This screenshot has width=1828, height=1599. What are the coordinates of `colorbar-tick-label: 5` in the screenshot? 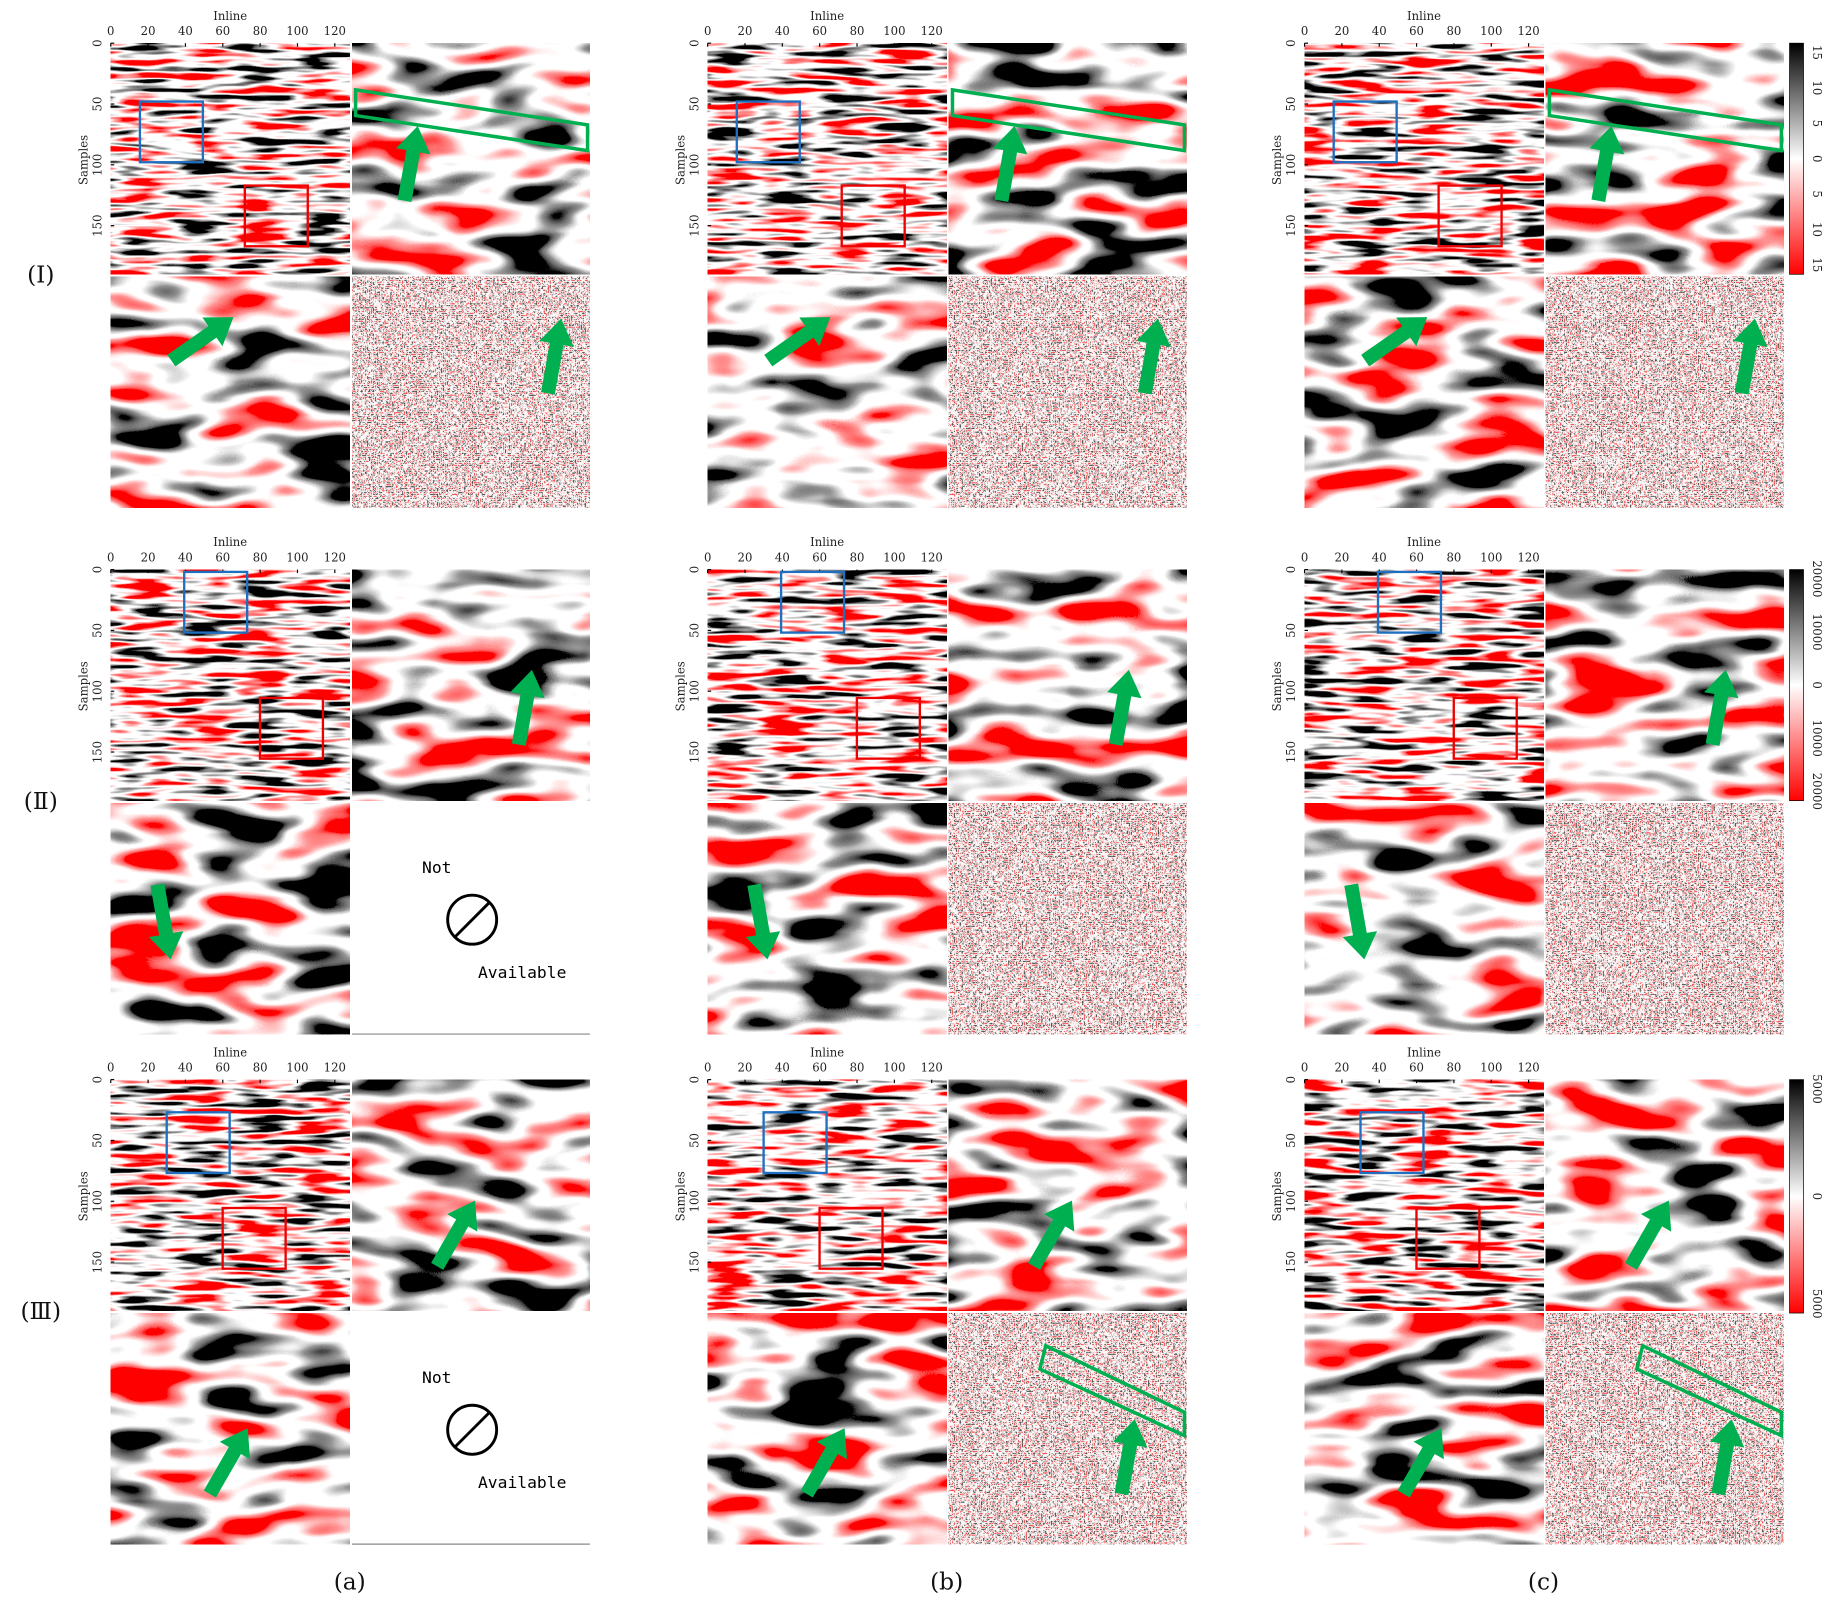 It's located at (1817, 193).